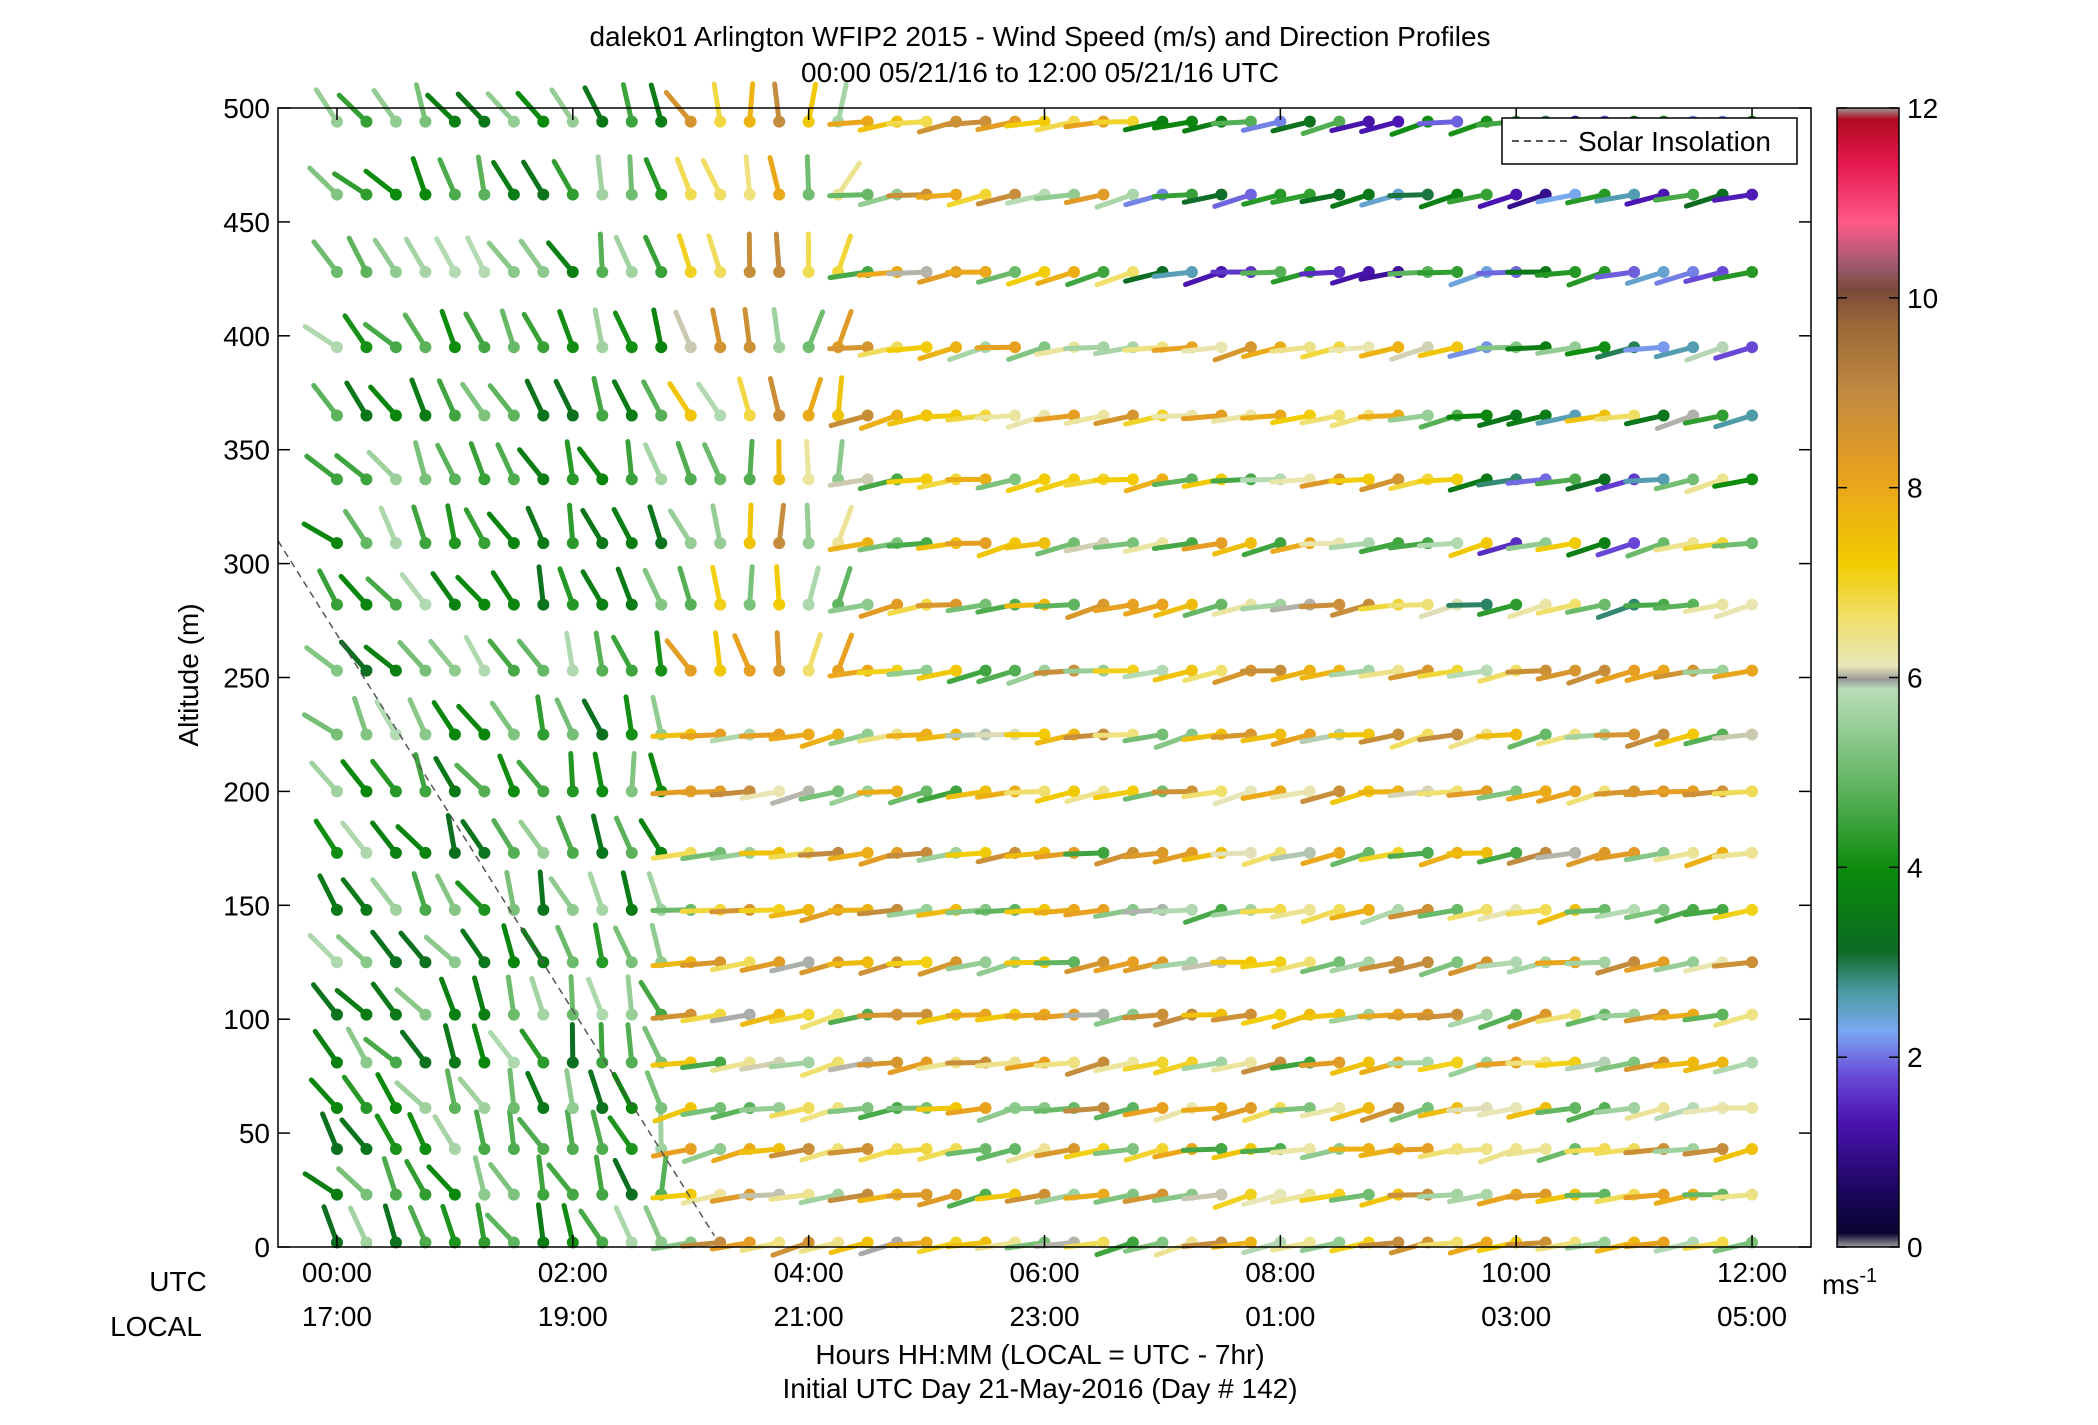  What do you see at coordinates (246, 336) in the screenshot?
I see `y-tick-label: 400` at bounding box center [246, 336].